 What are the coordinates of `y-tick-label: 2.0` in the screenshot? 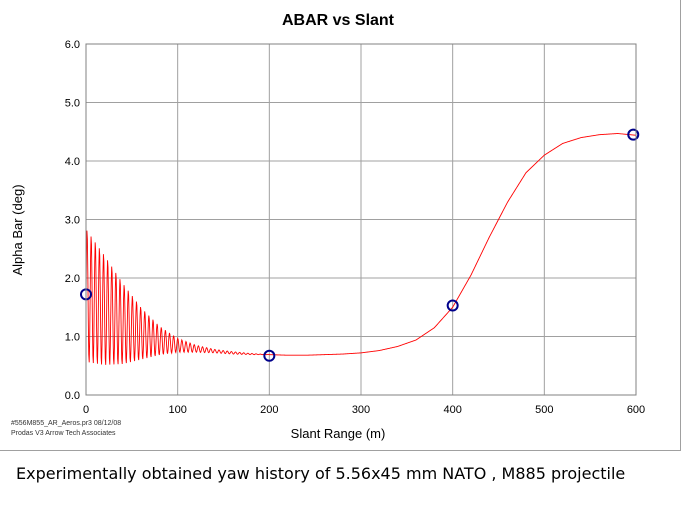 It's located at (72, 279).